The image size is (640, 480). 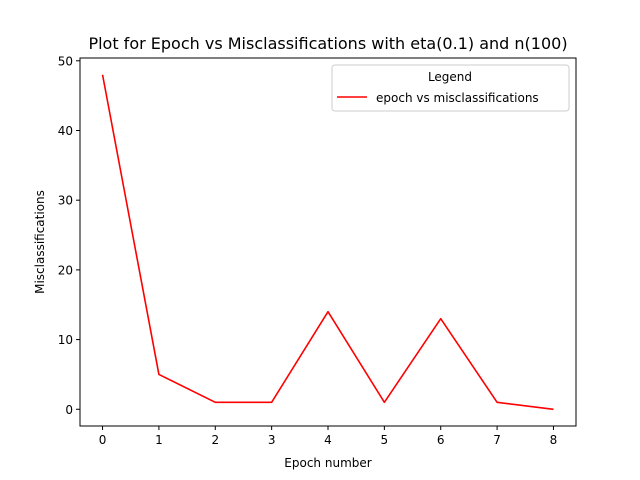 What do you see at coordinates (450, 77) in the screenshot?
I see `legend-title: Legend` at bounding box center [450, 77].